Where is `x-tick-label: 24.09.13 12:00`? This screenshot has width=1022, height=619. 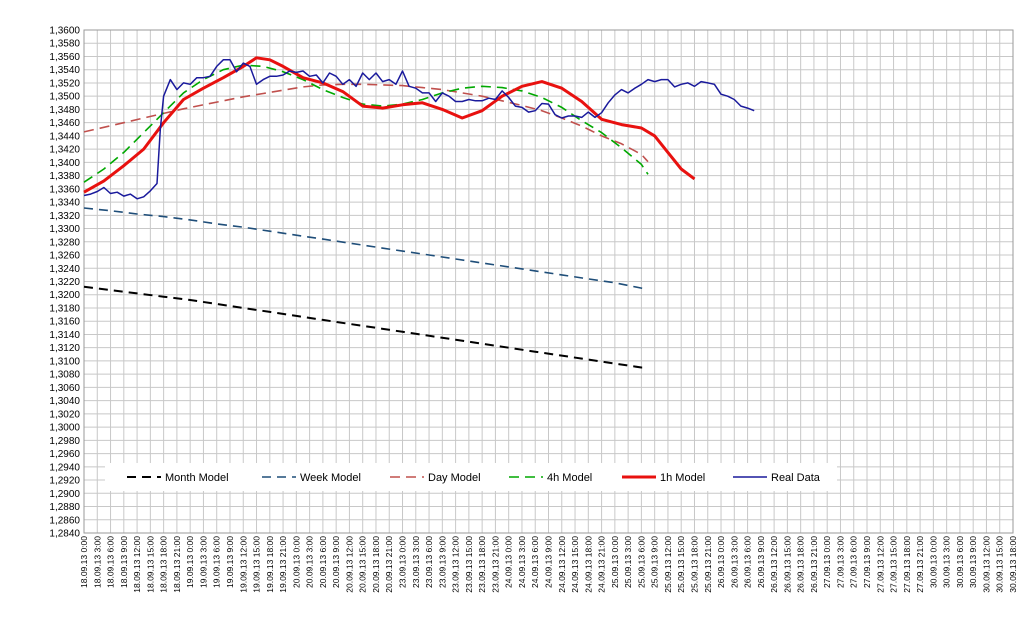 x-tick-label: 24.09.13 12:00 is located at coordinates (562, 564).